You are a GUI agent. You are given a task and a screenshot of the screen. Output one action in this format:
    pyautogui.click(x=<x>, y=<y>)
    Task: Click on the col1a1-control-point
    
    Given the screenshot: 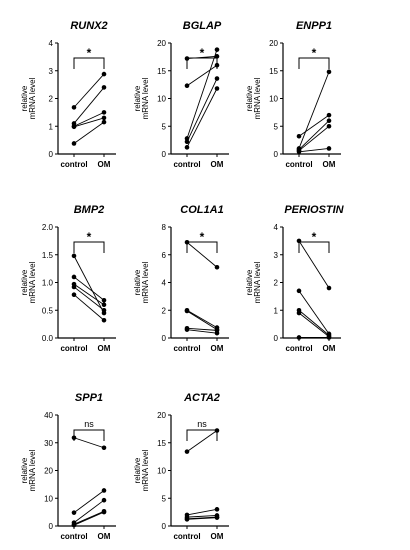 What is the action you would take?
    pyautogui.click(x=187, y=242)
    